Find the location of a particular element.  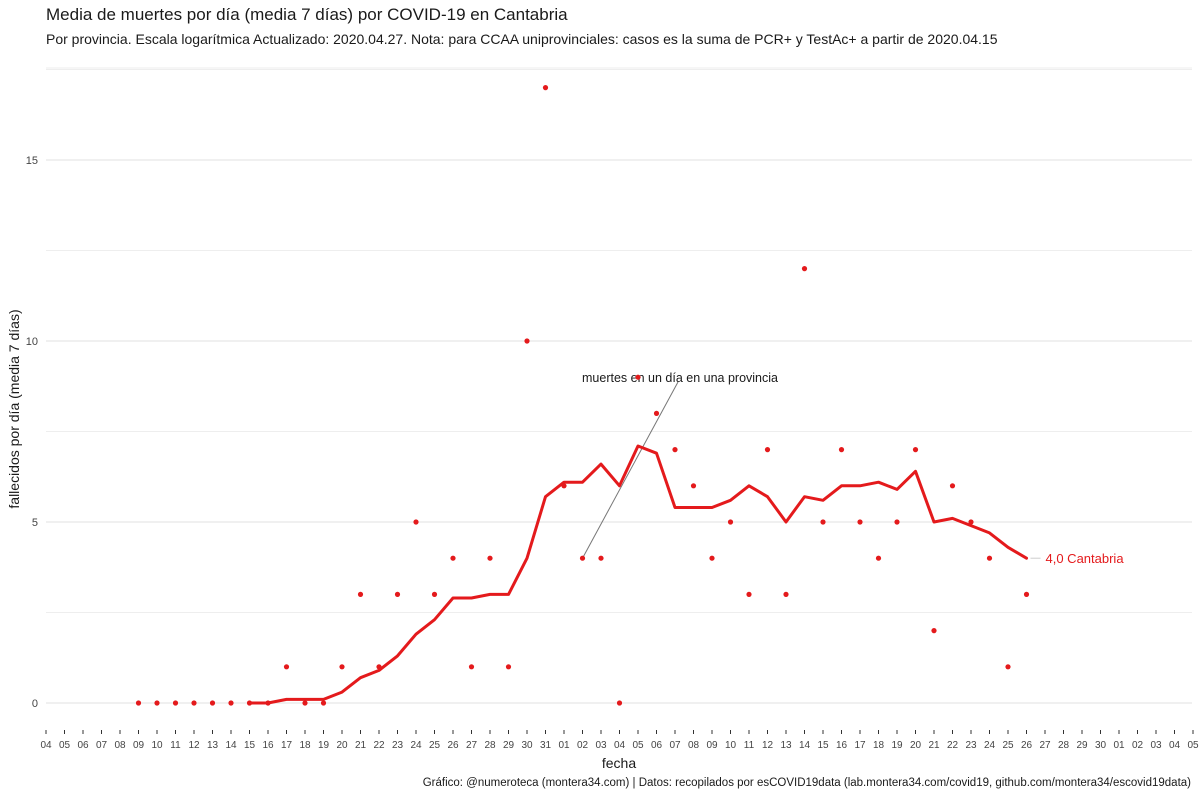

y-tick-label: 10 is located at coordinates (32, 342).